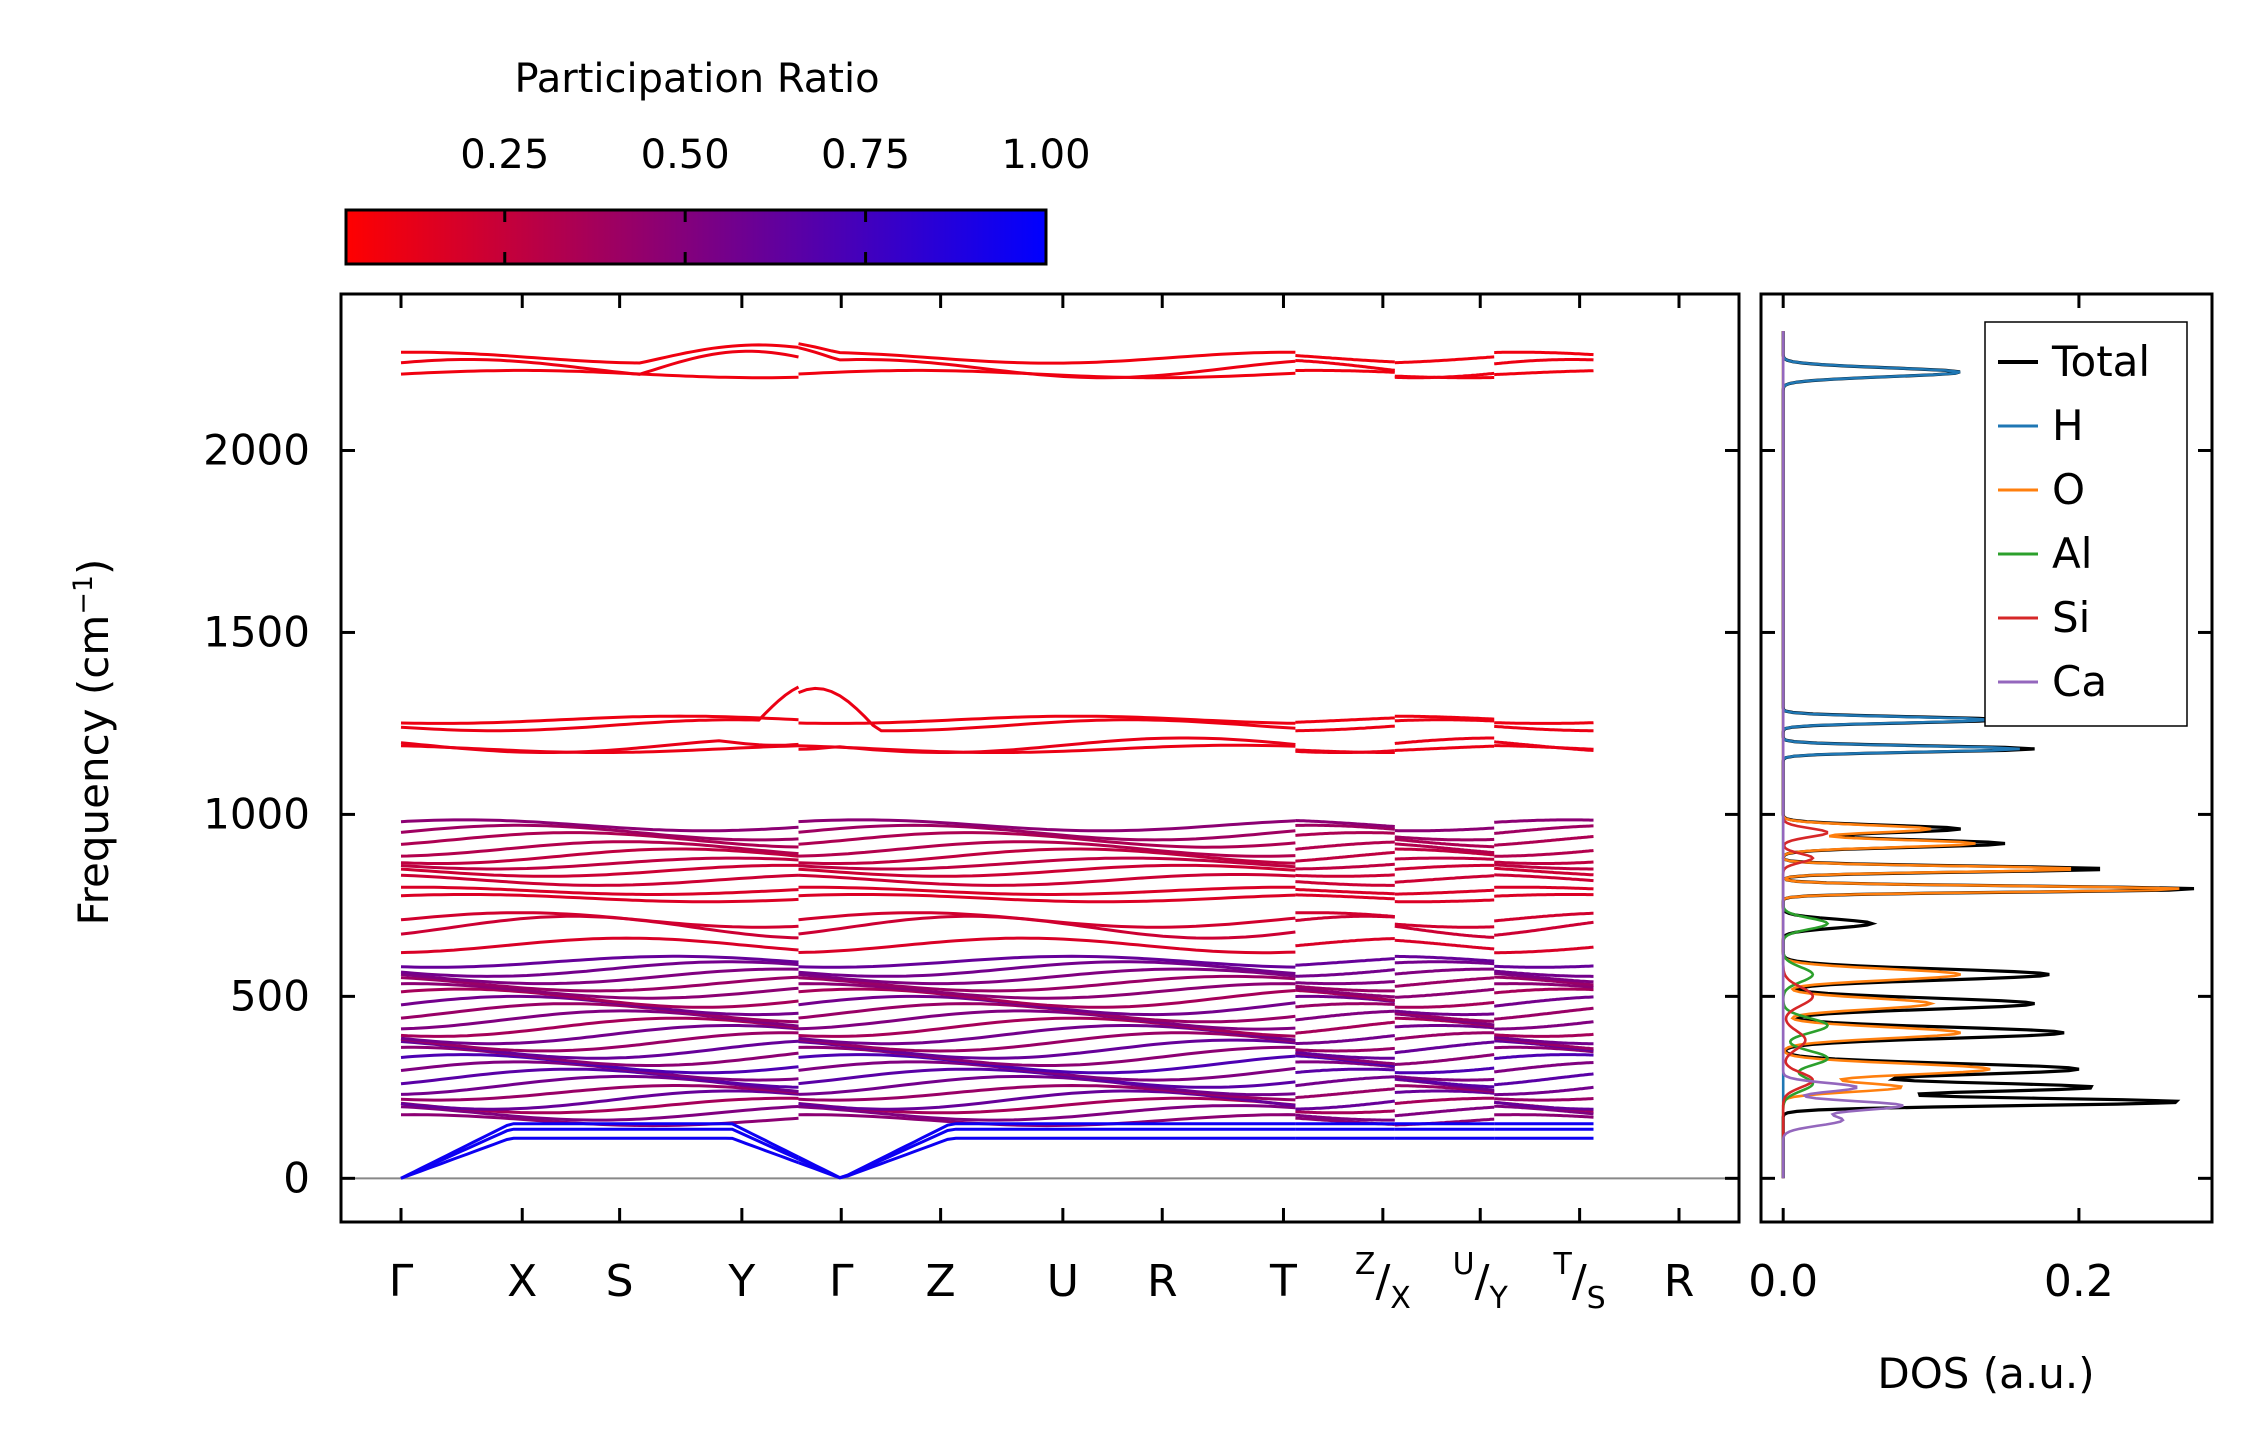 Image resolution: width=2259 pixels, height=1455 pixels. I want to click on y-axis-label-close: ), so click(93, 567).